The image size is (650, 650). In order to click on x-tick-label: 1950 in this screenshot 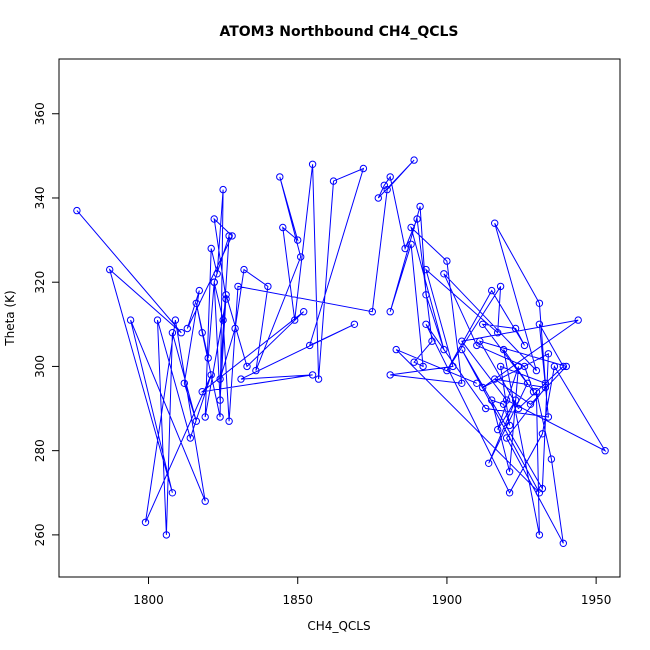, I will do `click(596, 600)`.